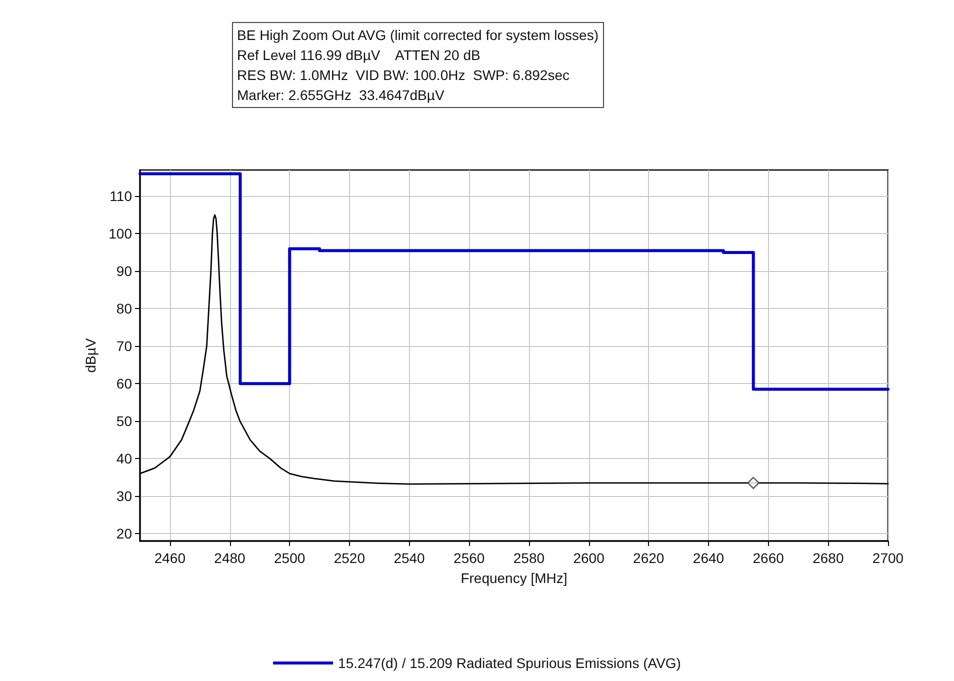  Describe the element at coordinates (124, 421) in the screenshot. I see `y-tick-label: 50` at that location.